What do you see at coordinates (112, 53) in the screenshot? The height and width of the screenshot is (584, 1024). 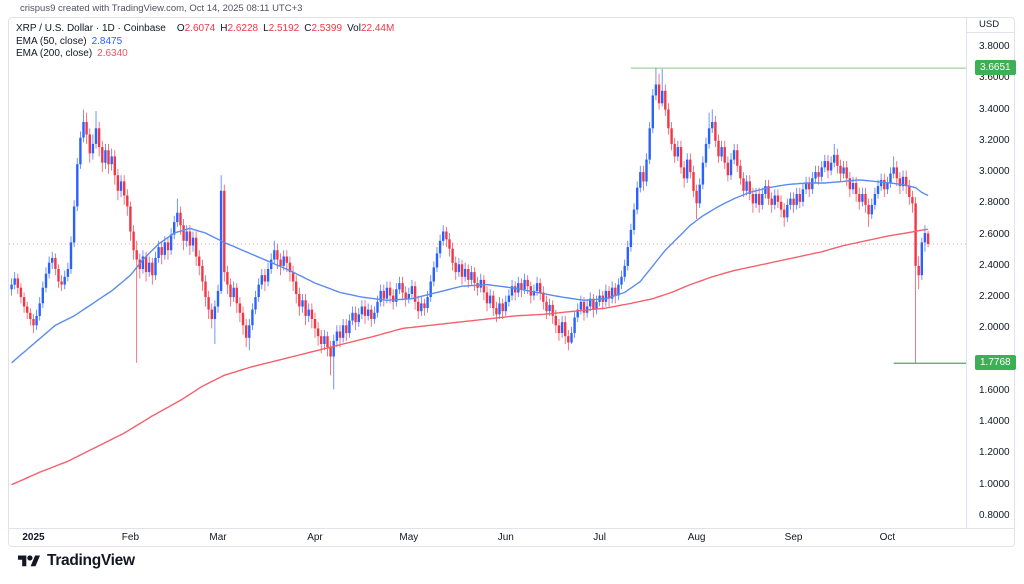 I see `ema200-value: 2.6340` at bounding box center [112, 53].